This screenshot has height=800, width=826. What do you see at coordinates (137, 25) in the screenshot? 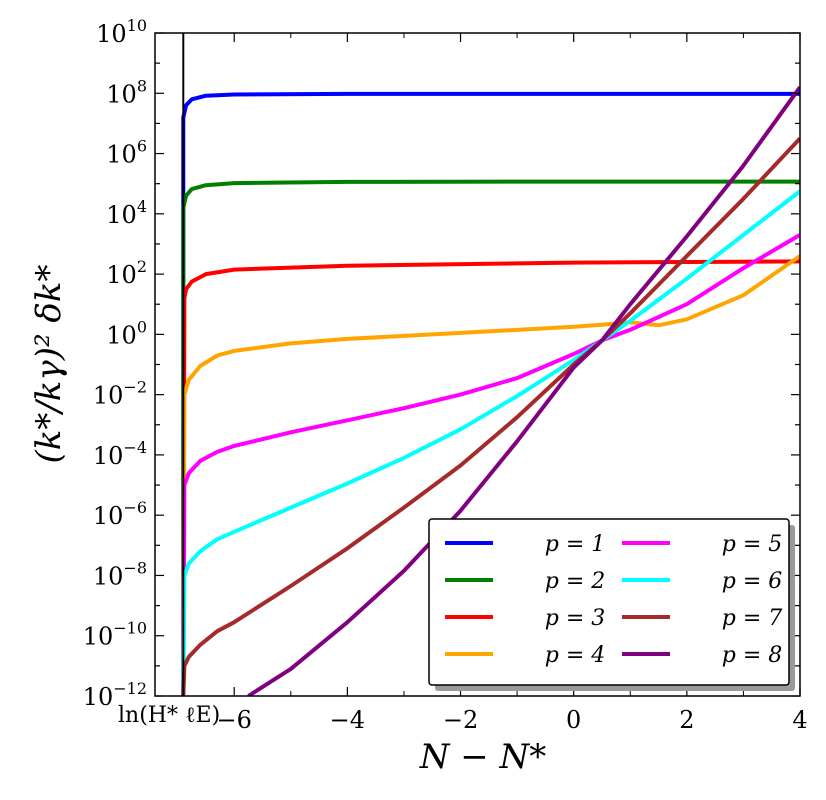
I see `y-tick-exponent: 10` at bounding box center [137, 25].